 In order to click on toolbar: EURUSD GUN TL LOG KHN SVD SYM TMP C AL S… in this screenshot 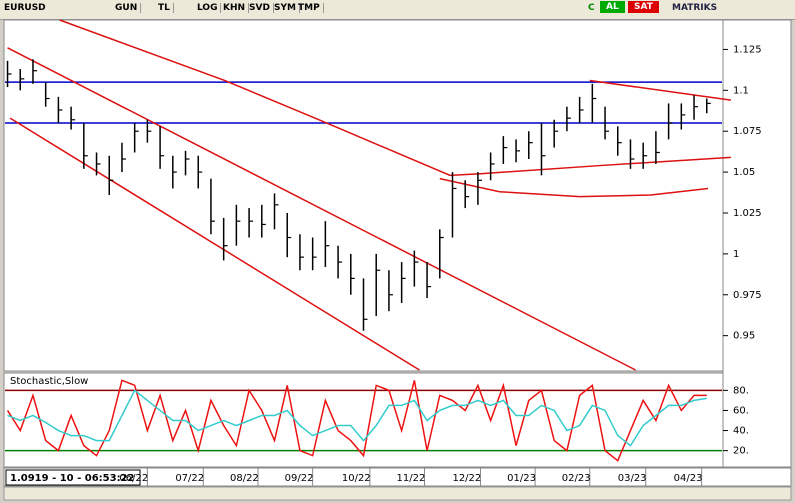, I will do `click(397, 10)`.